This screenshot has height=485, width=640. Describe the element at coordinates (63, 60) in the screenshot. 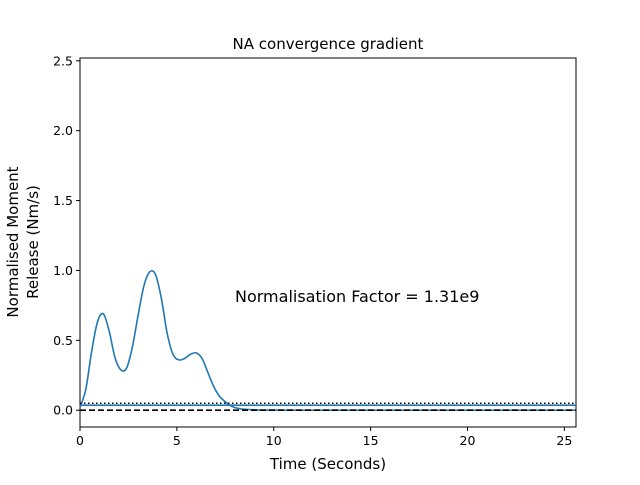

I see `y-tick-label: 2.5` at that location.